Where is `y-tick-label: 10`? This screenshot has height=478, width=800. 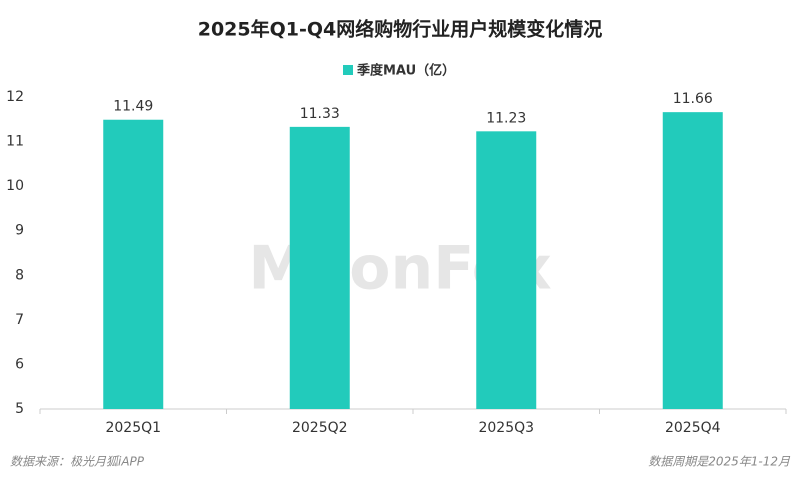
y-tick-label: 10 is located at coordinates (15, 186).